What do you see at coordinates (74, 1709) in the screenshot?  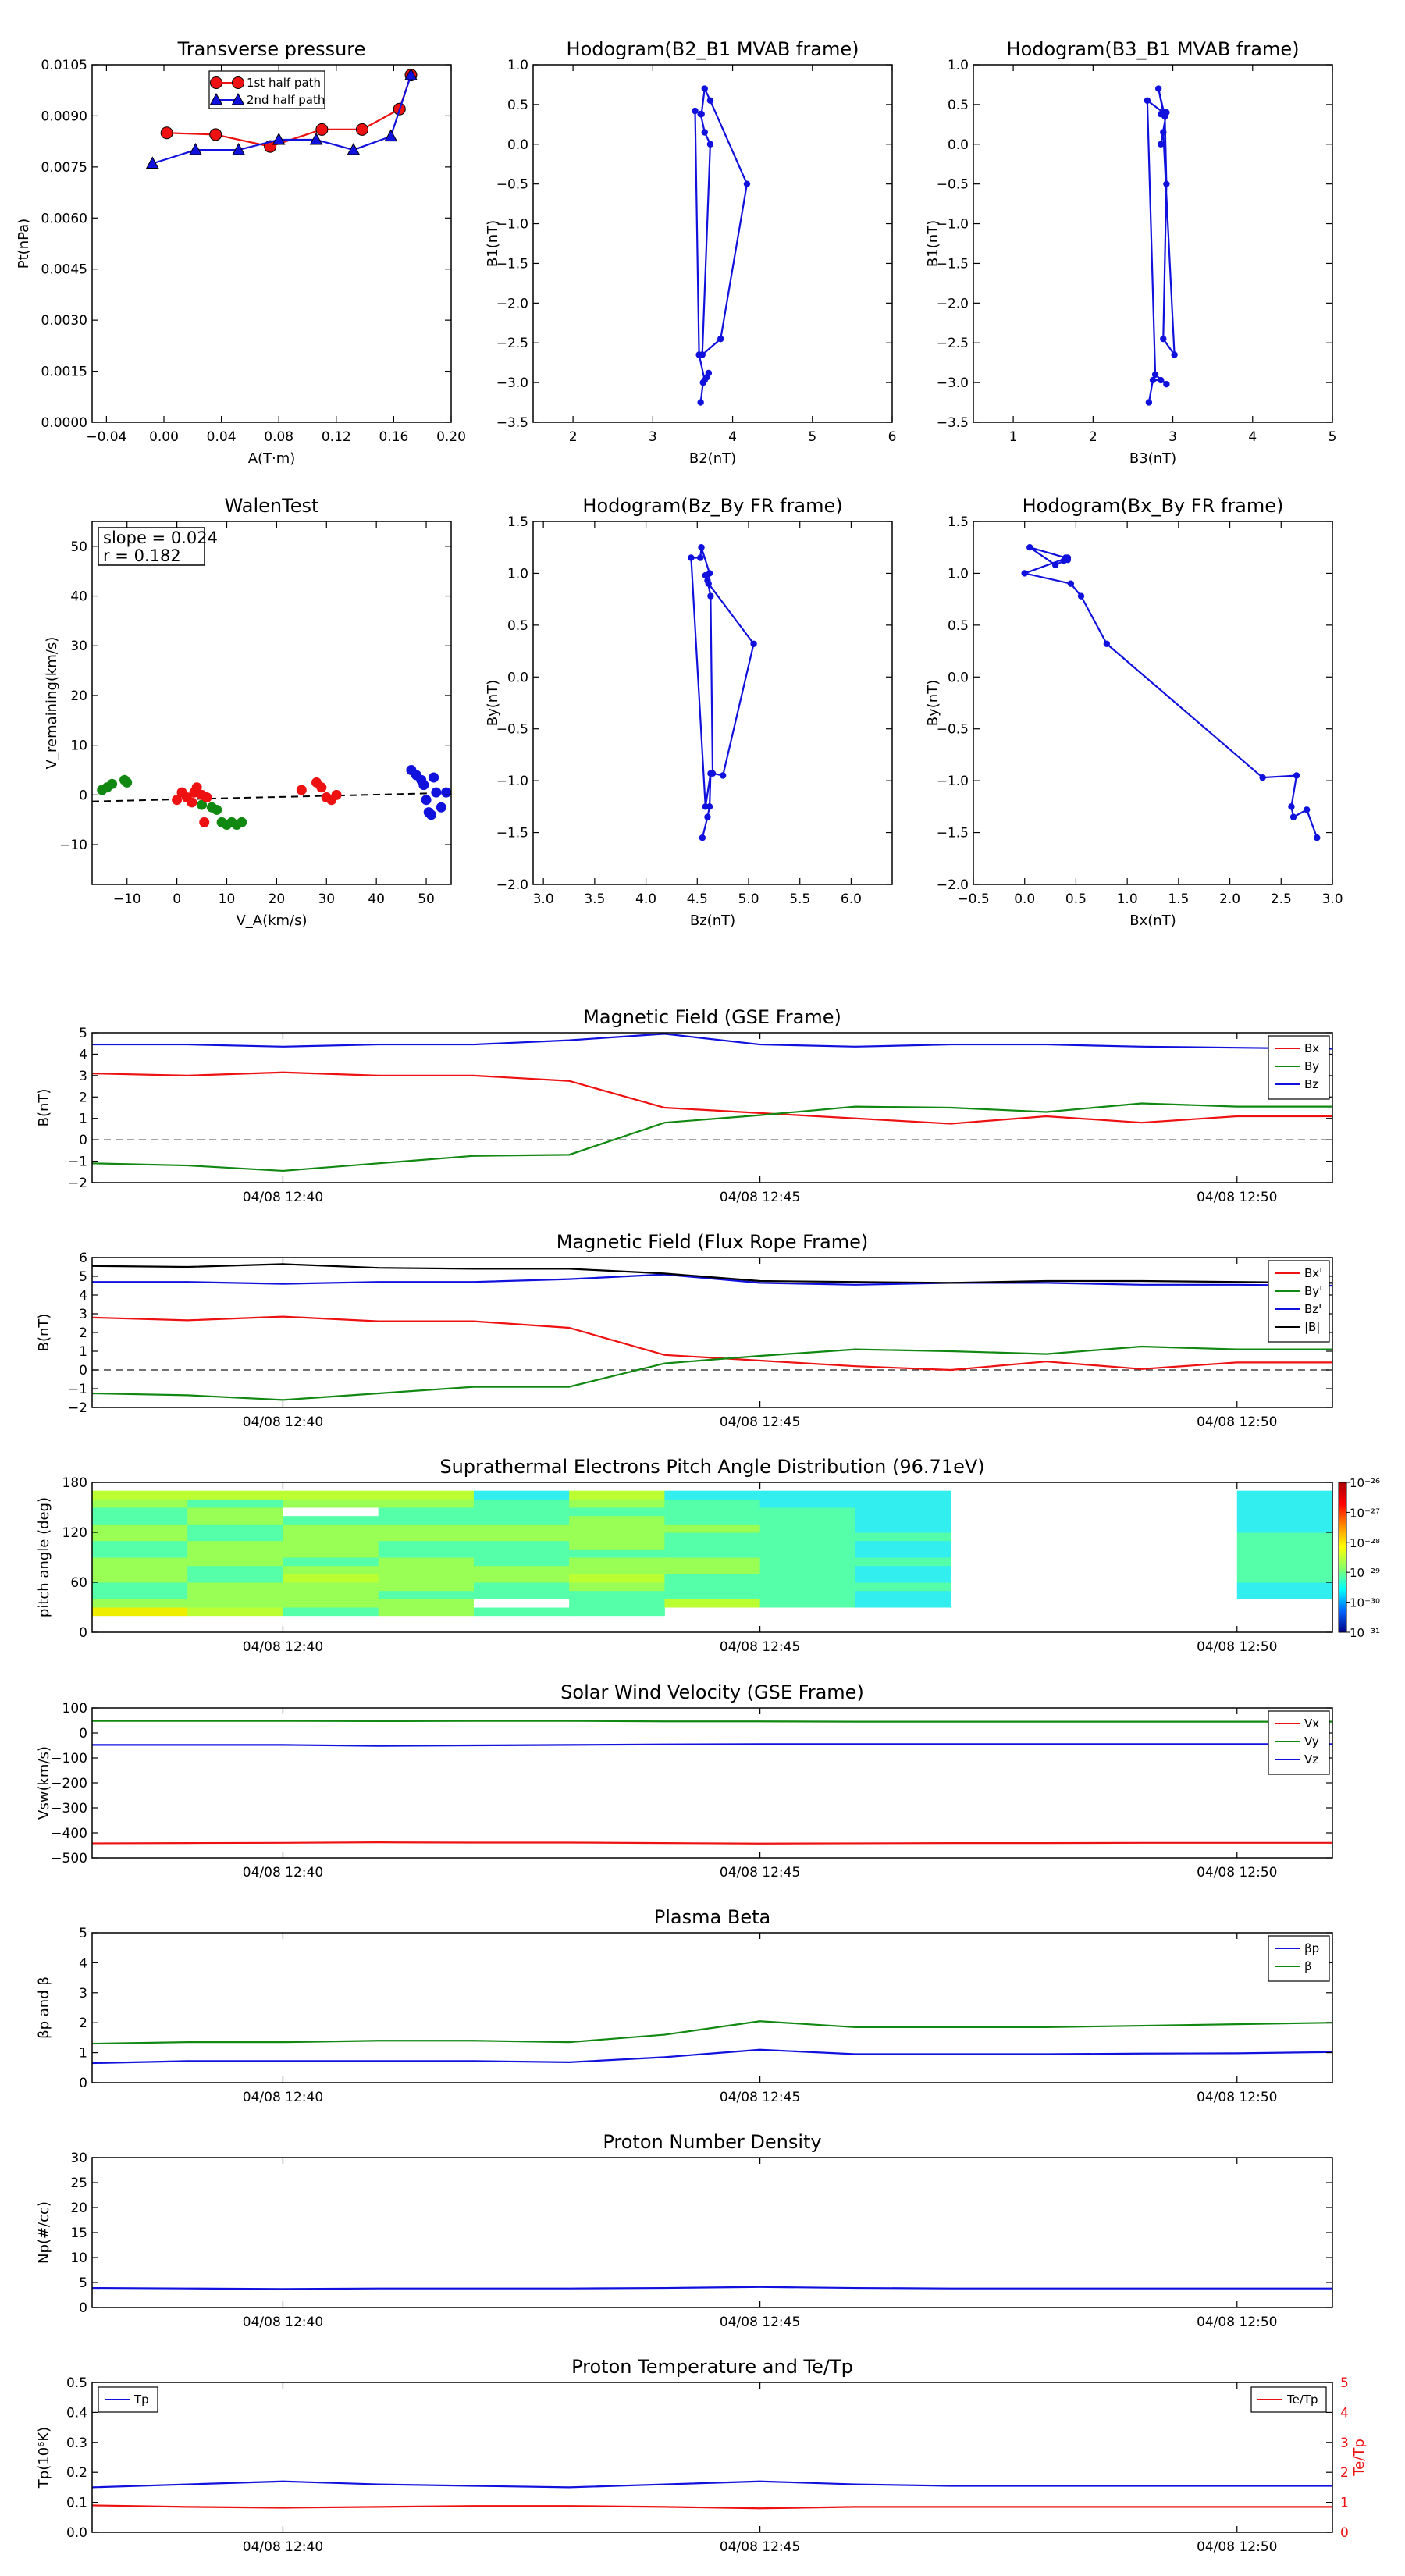 I see `y-tick-label: 100` at bounding box center [74, 1709].